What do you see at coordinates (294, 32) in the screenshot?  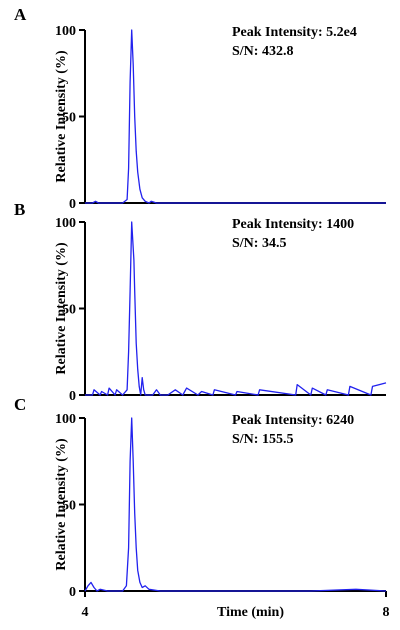 I see `peak-intensity-label: Peak Intensity: 5.2e4` at bounding box center [294, 32].